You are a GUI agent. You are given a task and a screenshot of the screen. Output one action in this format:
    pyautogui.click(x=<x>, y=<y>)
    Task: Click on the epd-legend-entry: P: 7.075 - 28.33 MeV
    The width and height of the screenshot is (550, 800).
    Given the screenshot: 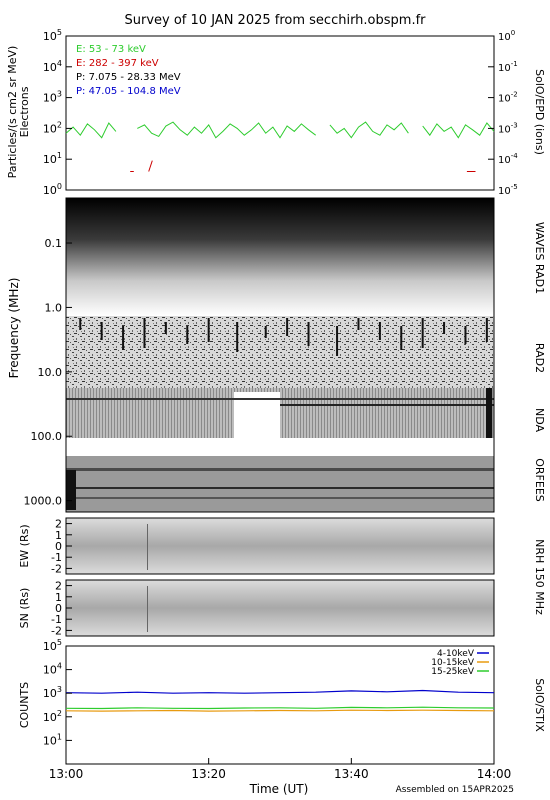 What is the action you would take?
    pyautogui.click(x=128, y=77)
    